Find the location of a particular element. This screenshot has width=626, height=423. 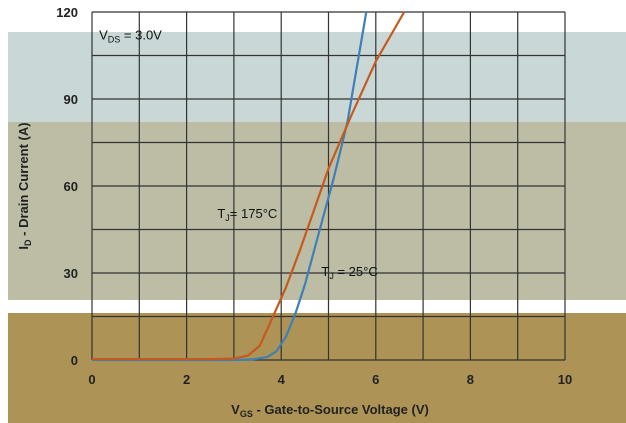

y-tick-label: 90 is located at coordinates (71, 99).